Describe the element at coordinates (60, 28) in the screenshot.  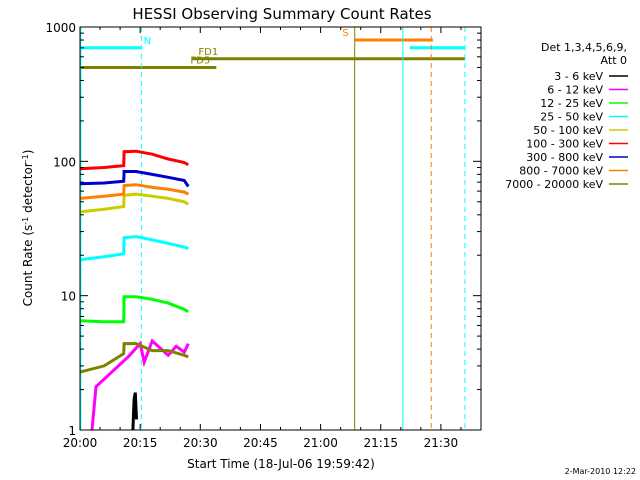
I see `y-tick-label-3: 1000` at that location.